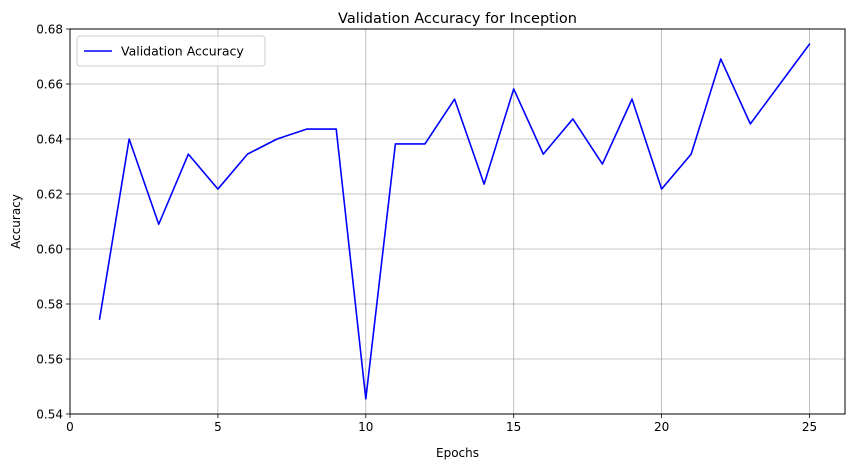  I want to click on legend-label: Validation Accuracy, so click(182, 51).